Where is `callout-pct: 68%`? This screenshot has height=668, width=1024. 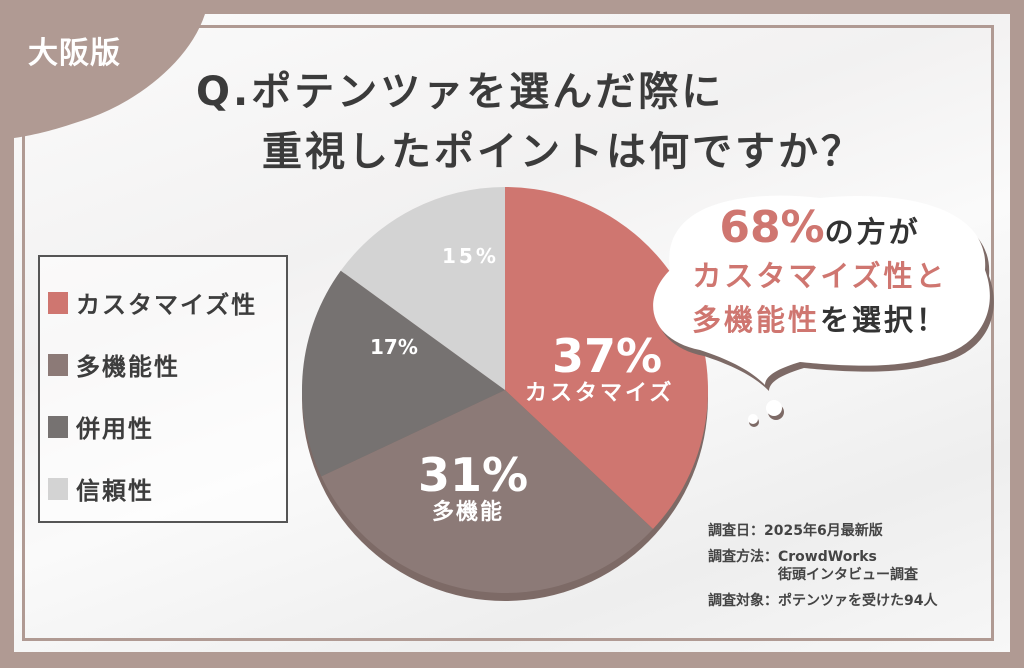 callout-pct: 68% is located at coordinates (772, 227).